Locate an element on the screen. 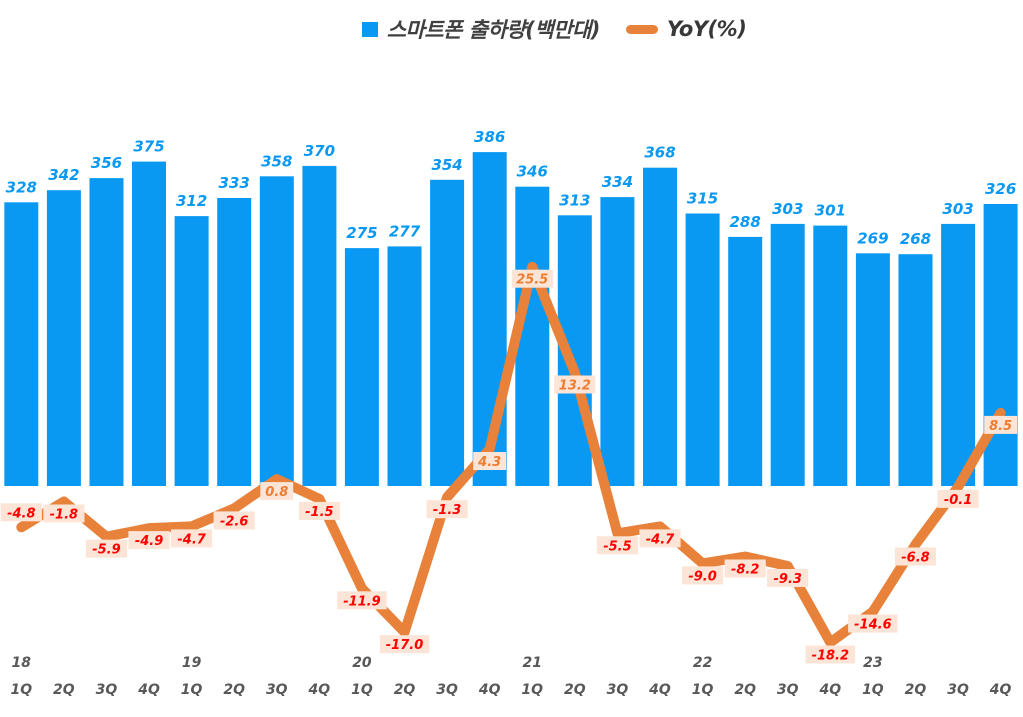  yoy-point-label: -14.6 is located at coordinates (872, 625).